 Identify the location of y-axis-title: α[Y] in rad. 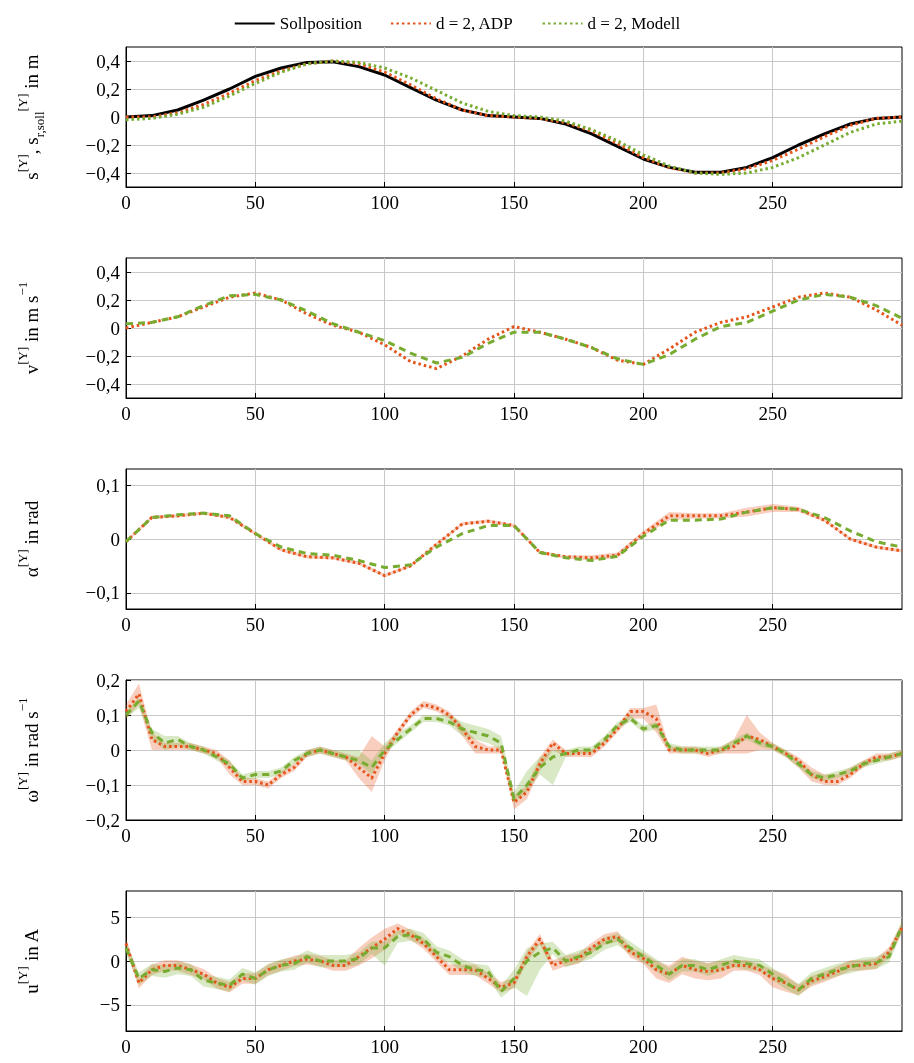
(28, 539).